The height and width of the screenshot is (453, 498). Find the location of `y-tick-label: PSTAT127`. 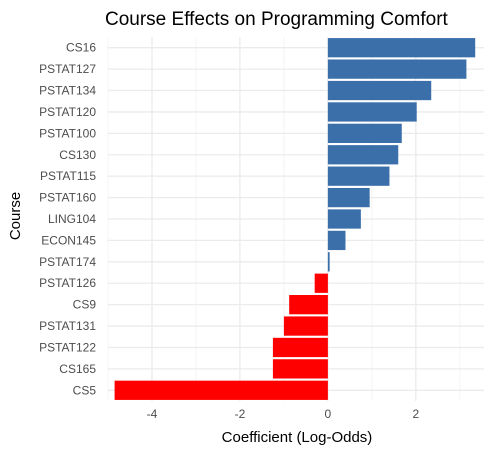

y-tick-label: PSTAT127 is located at coordinates (67, 69).